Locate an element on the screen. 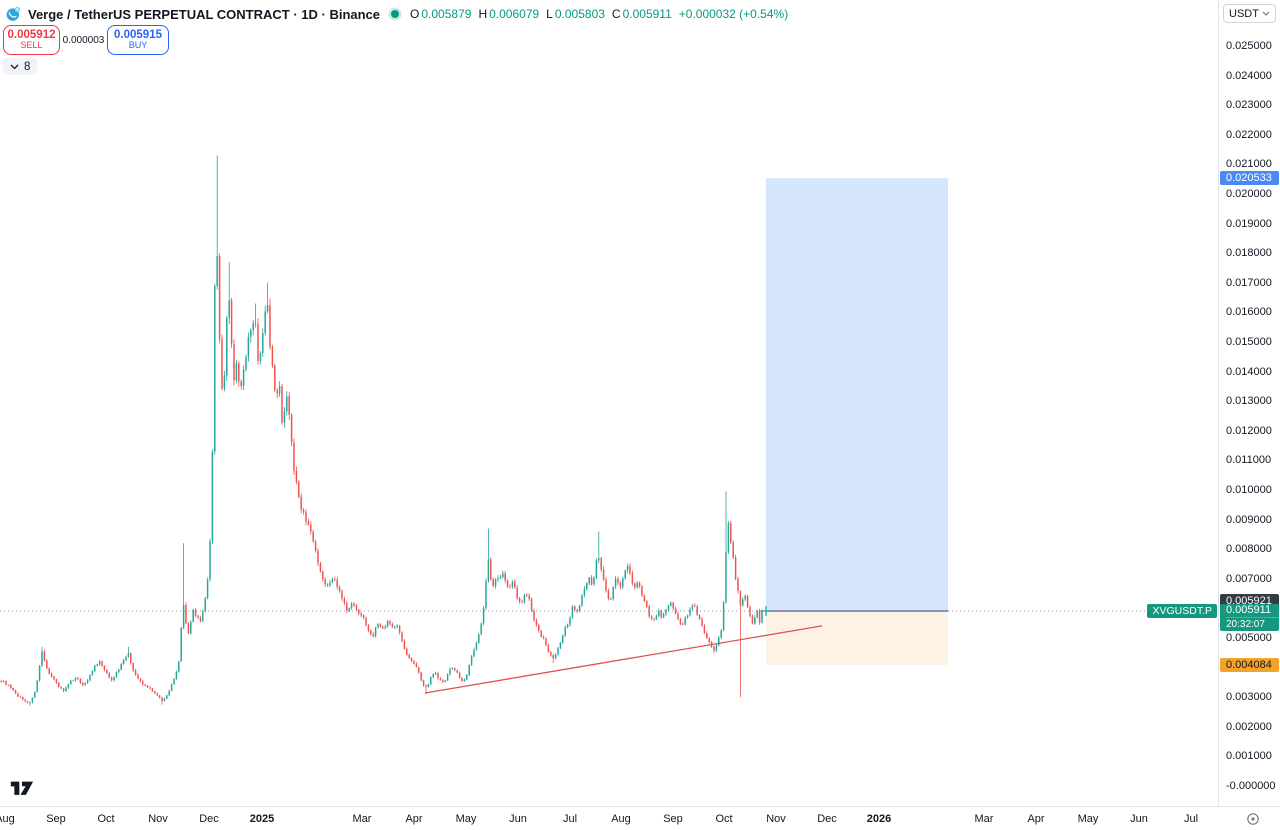 Image resolution: width=1280 pixels, height=830 pixels. symbol-price-tag: XVGUSDT.P is located at coordinates (1182, 611).